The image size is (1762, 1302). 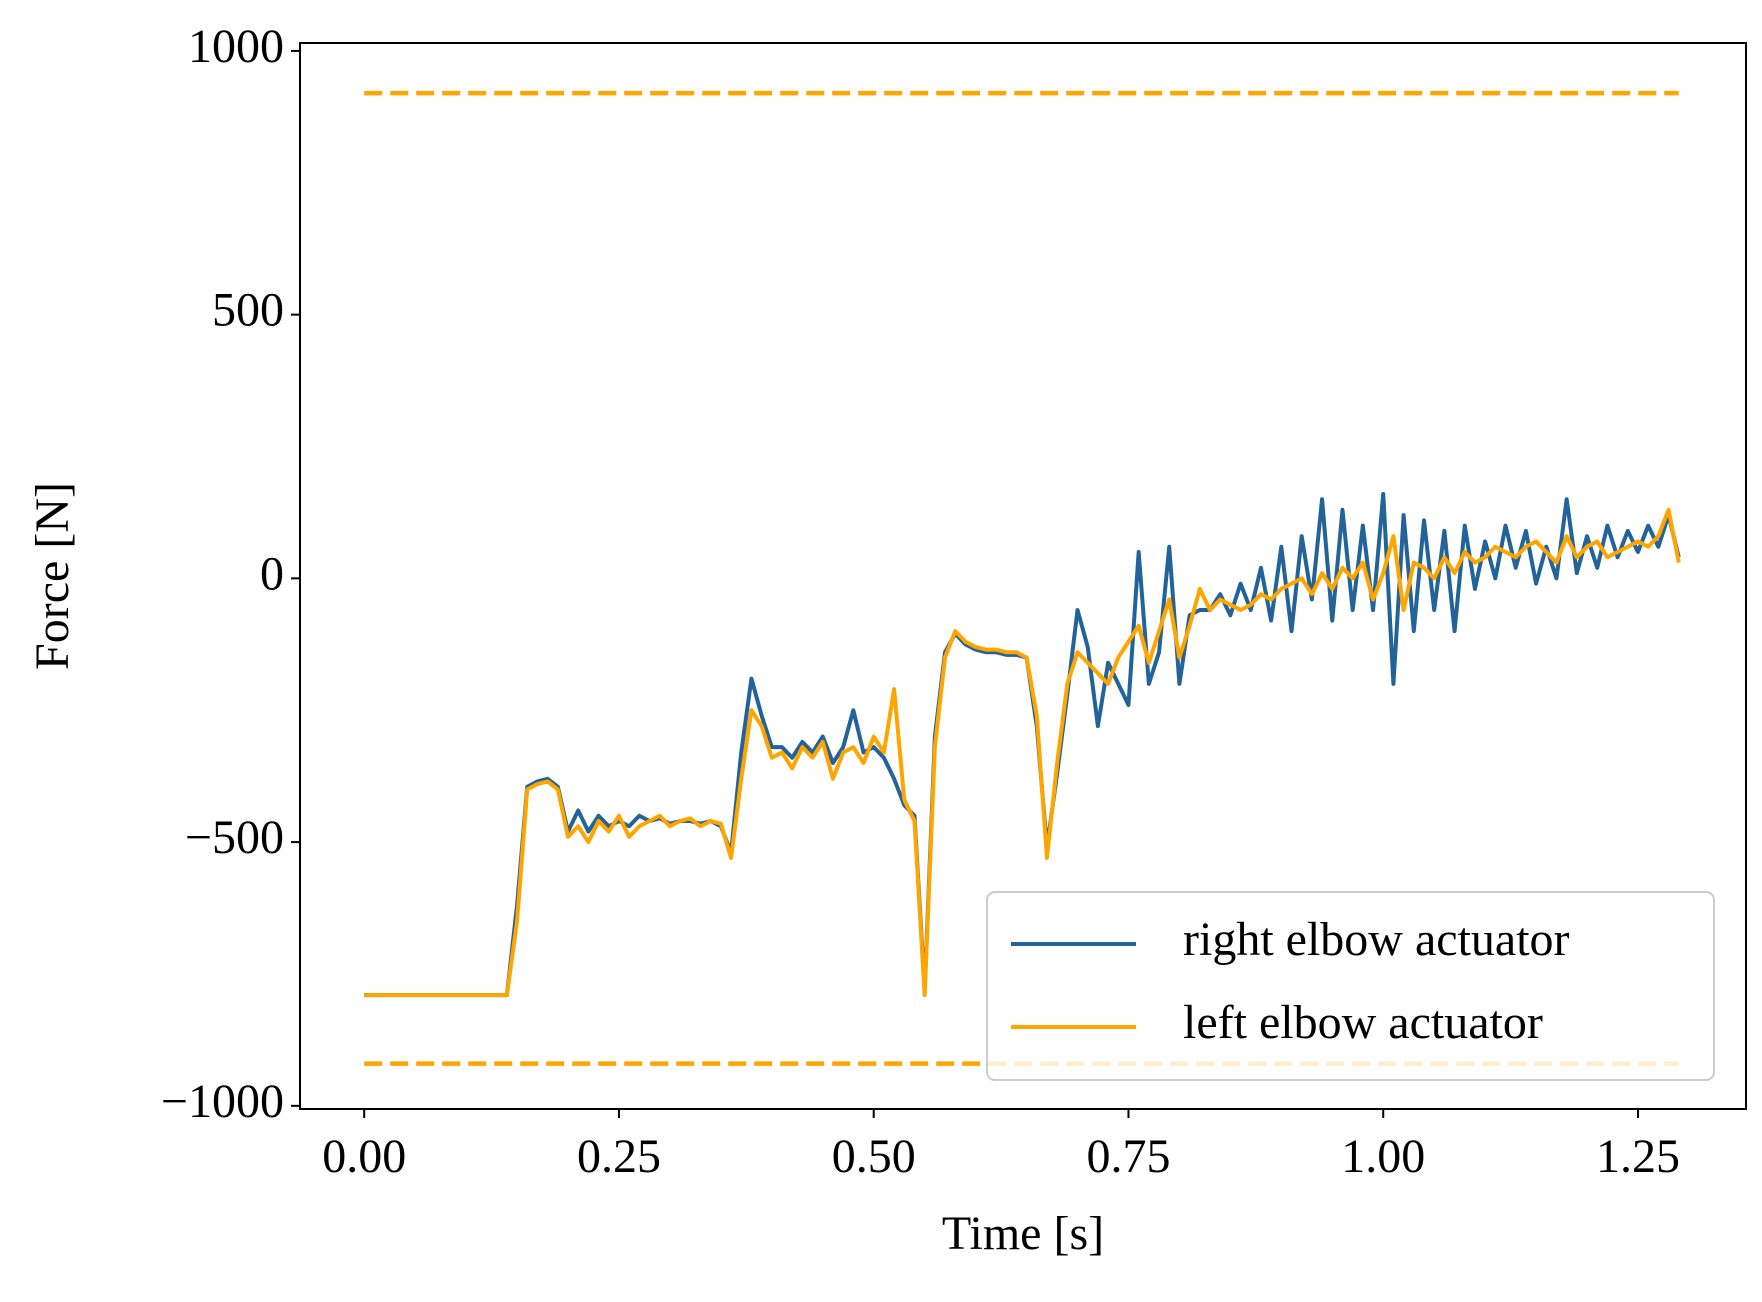 I want to click on legend-box, so click(x=1350, y=986).